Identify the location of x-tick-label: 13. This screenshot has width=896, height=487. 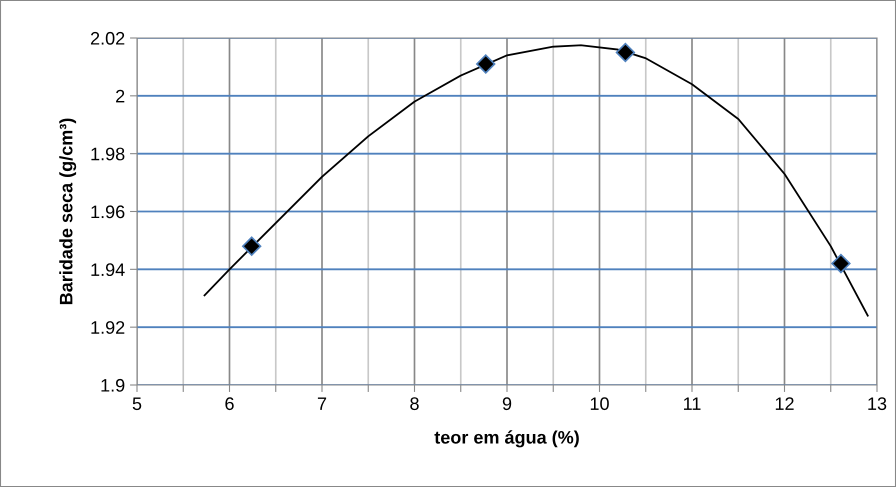
(877, 403).